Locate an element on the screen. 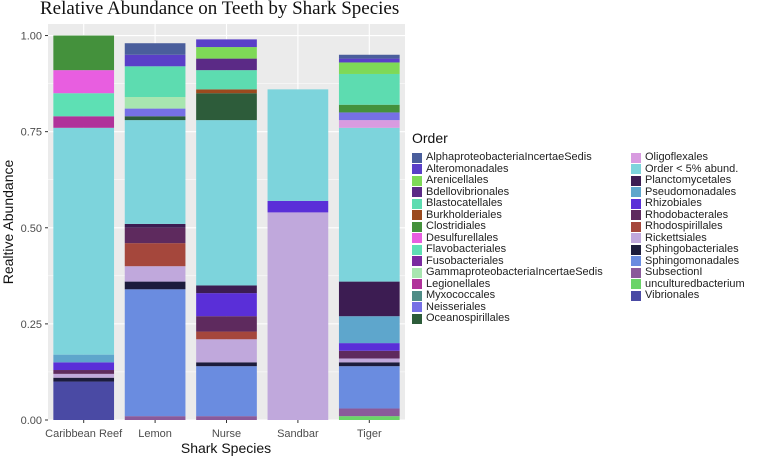  bar-segment-lemon-rhodobacterales is located at coordinates (155, 235).